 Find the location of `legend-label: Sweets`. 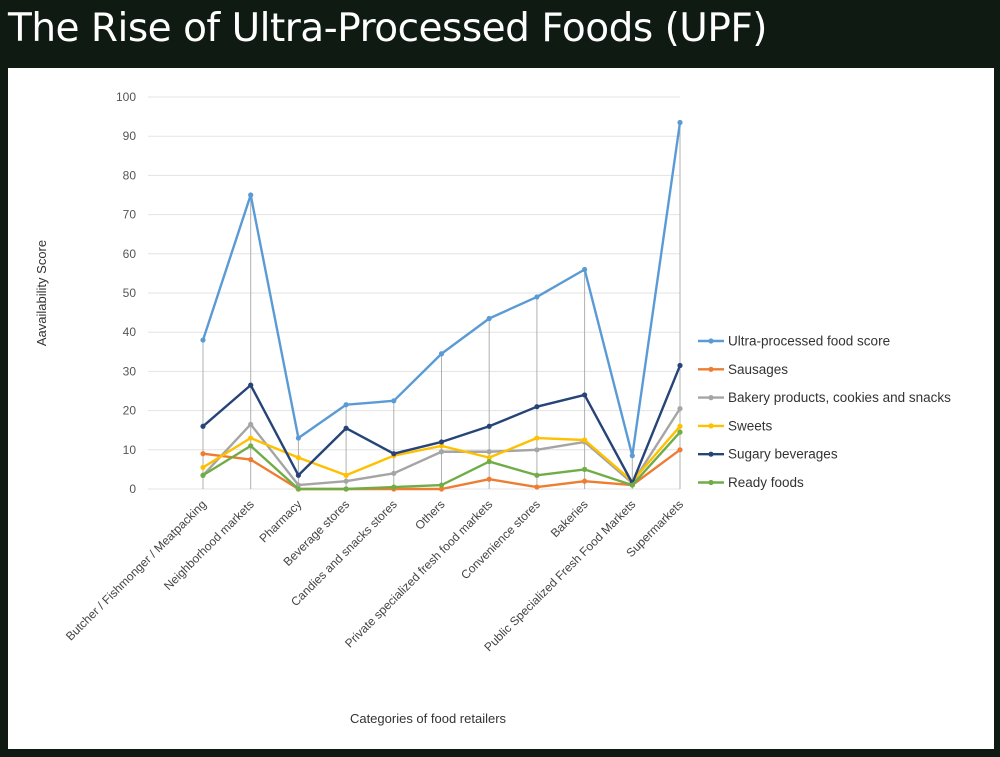

legend-label: Sweets is located at coordinates (750, 425).